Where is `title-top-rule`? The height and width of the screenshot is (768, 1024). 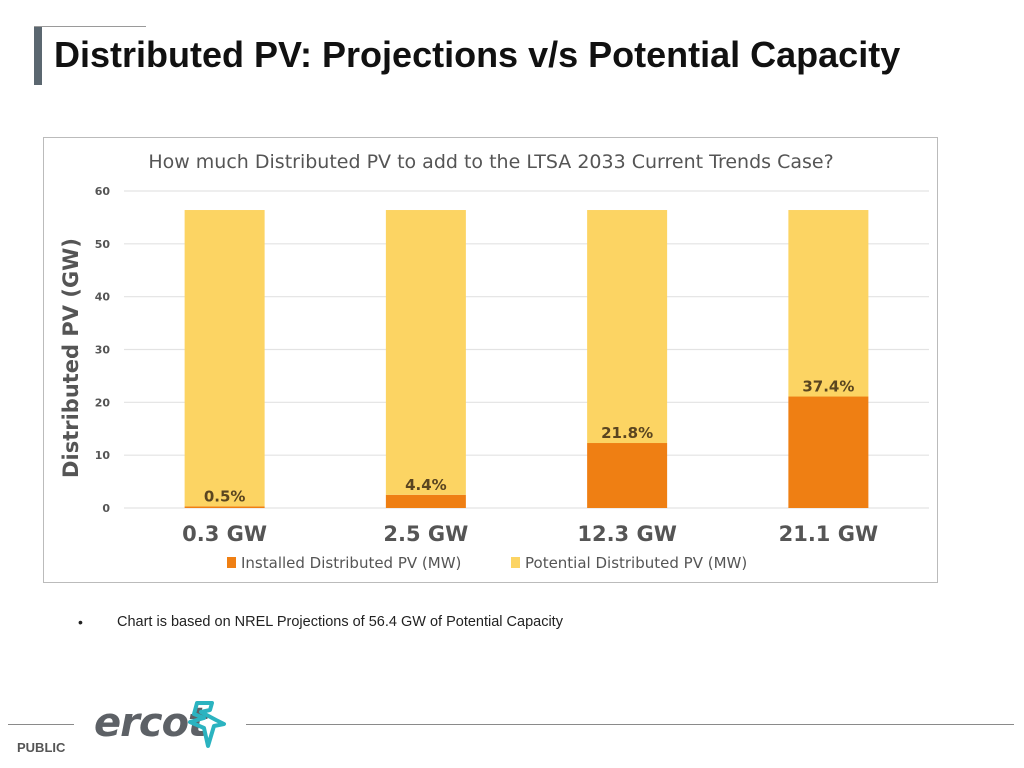 title-top-rule is located at coordinates (90, 26).